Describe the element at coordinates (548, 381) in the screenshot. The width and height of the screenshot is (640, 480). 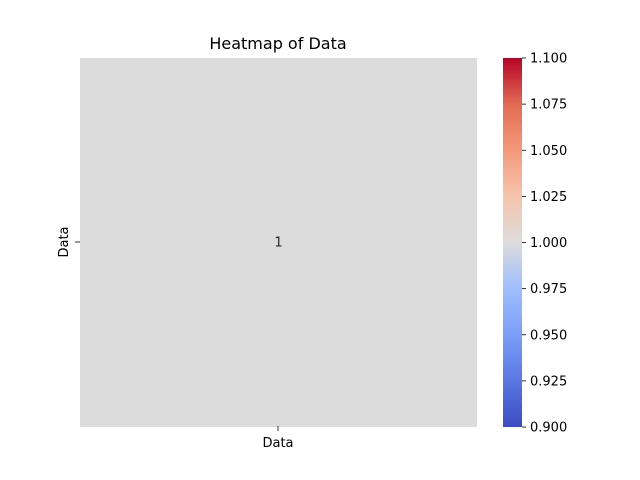
I see `colorbar-tick-label: 0.925` at that location.